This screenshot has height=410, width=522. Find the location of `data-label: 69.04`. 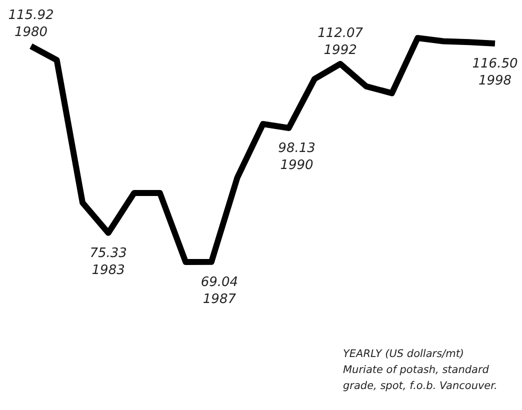

data-label: 69.04 is located at coordinates (219, 282).